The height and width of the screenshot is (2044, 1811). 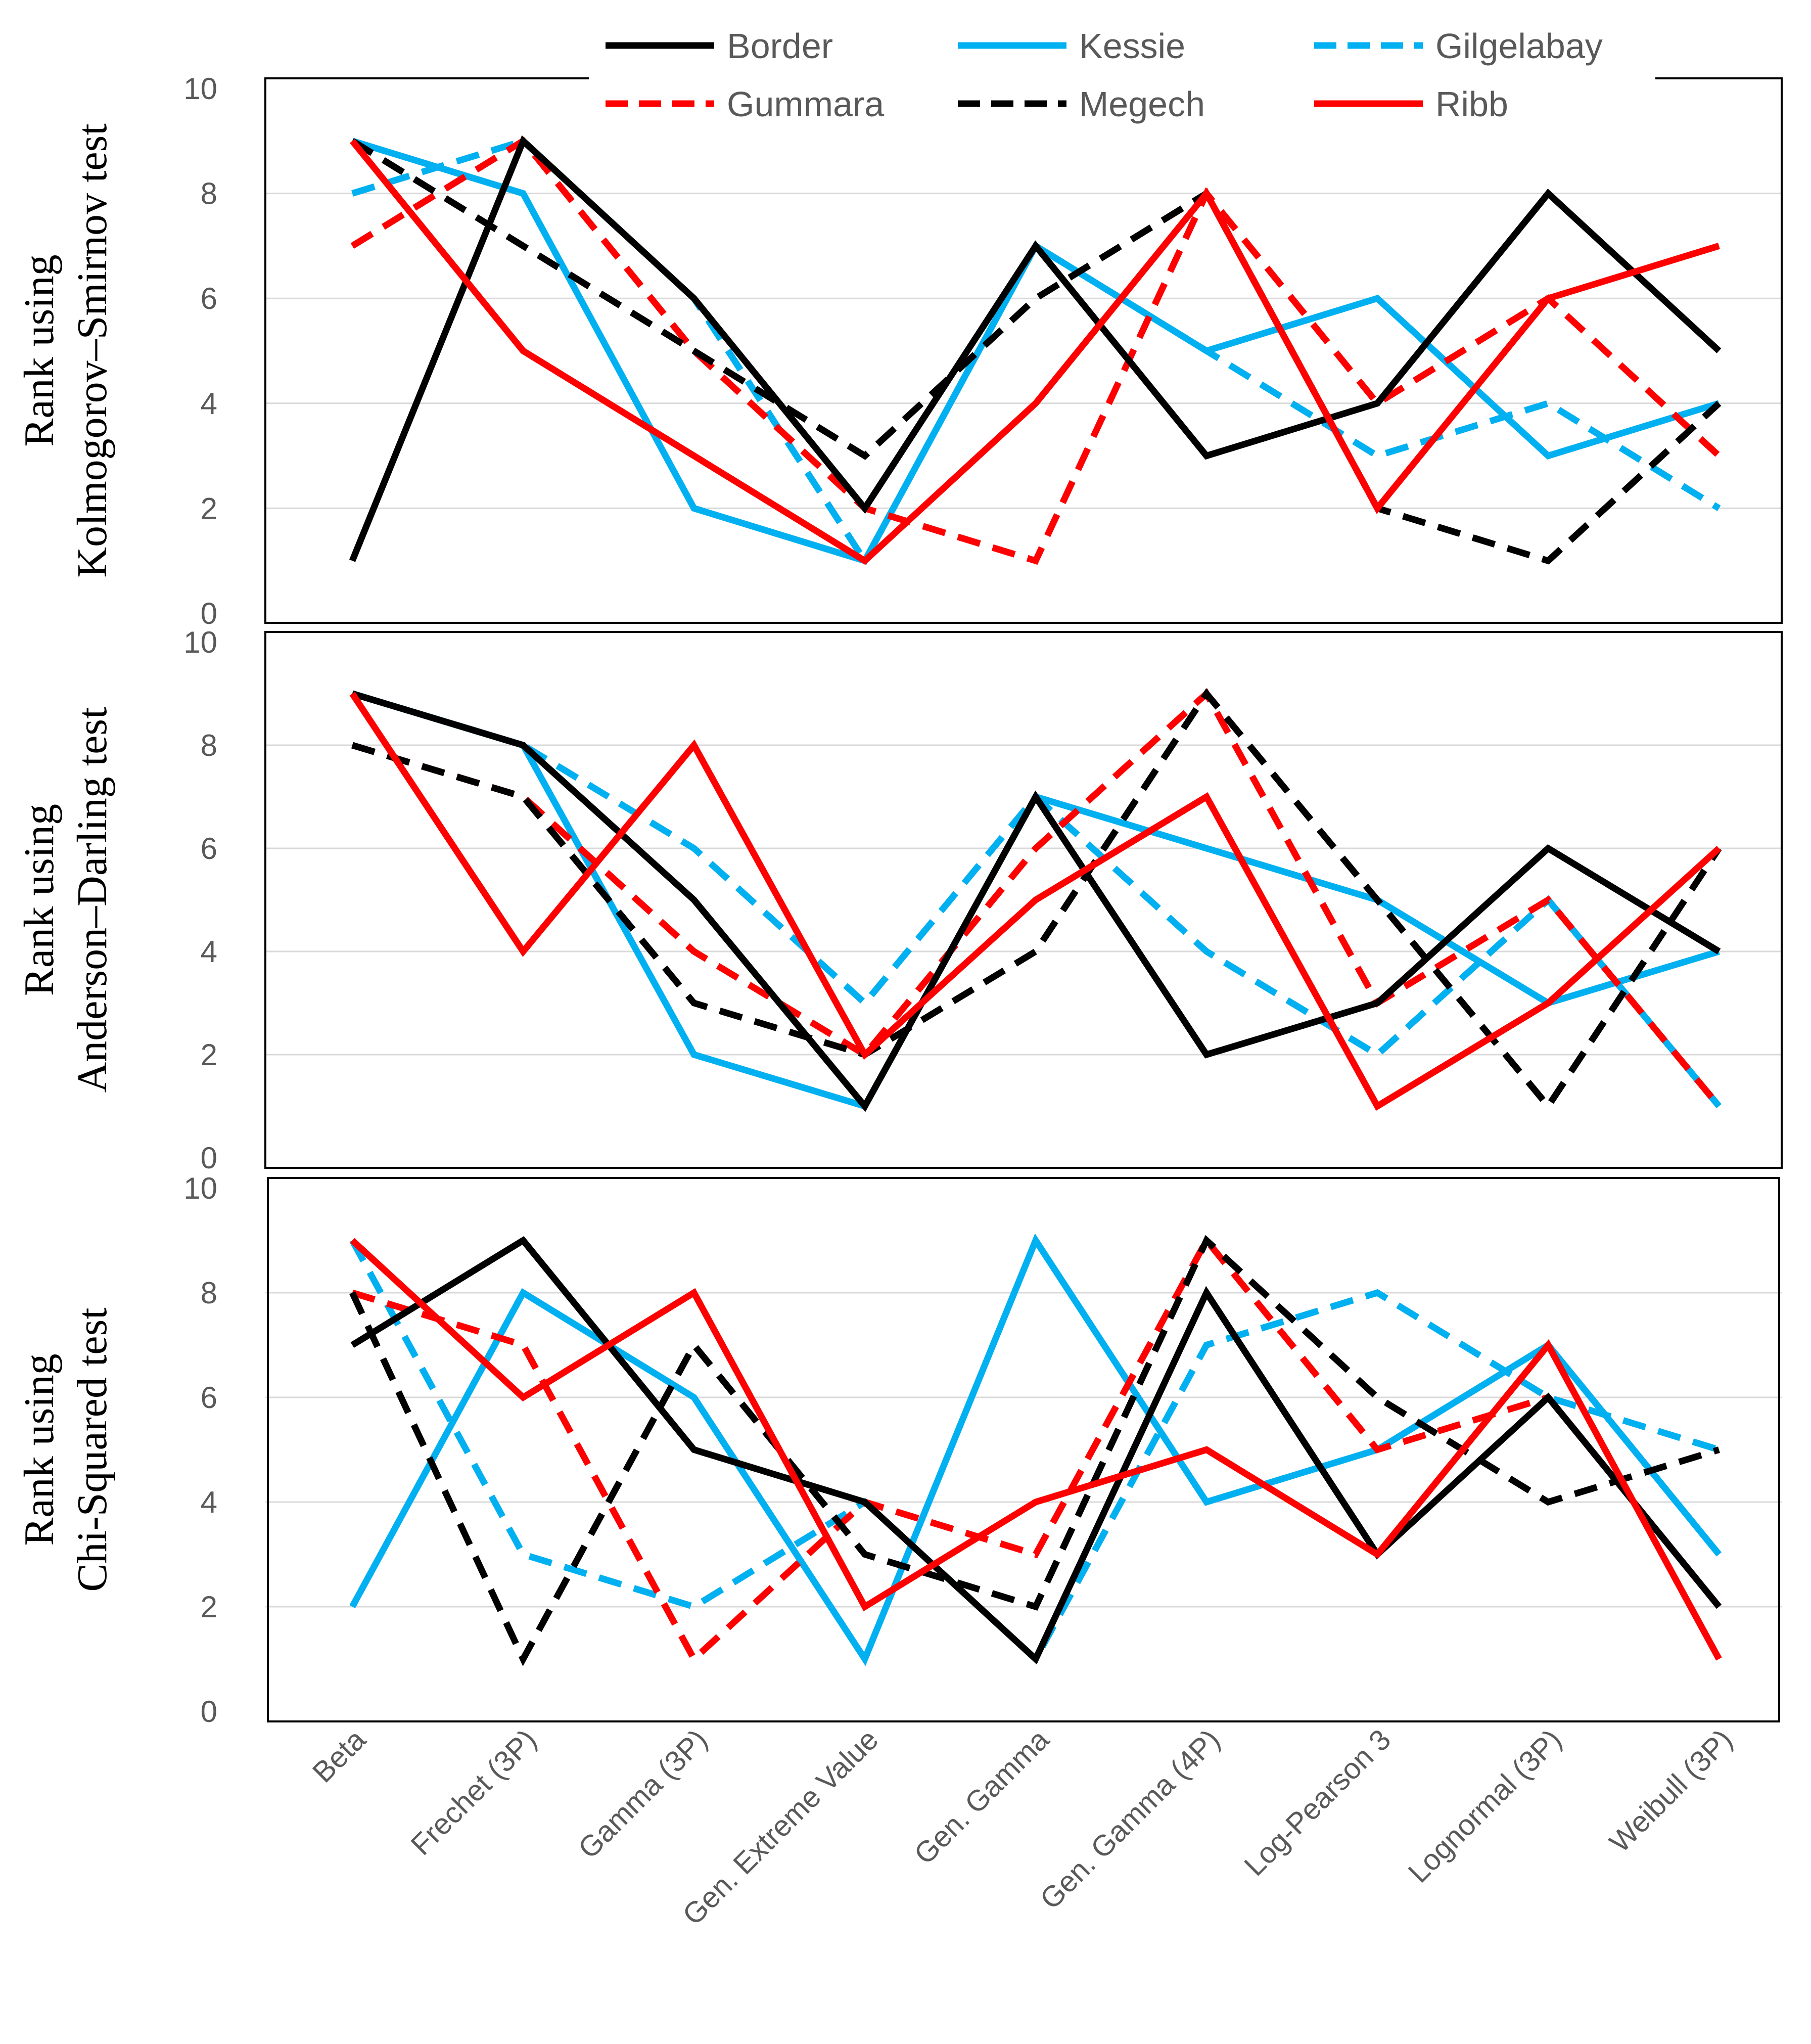 What do you see at coordinates (982, 1797) in the screenshot?
I see `x-tick-label: Gen. Gamma` at bounding box center [982, 1797].